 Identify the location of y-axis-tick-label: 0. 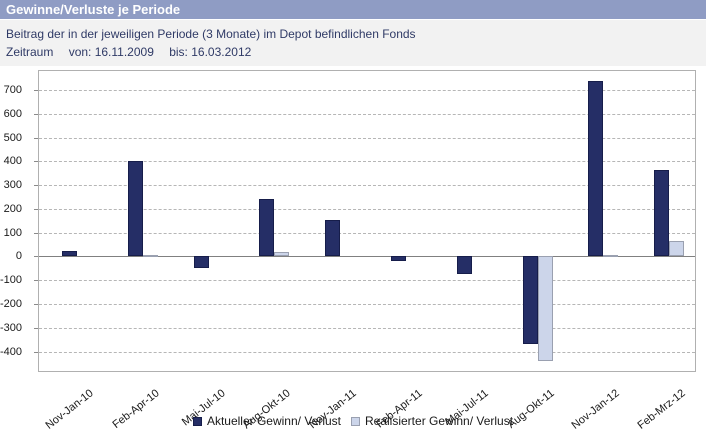
(18, 256).